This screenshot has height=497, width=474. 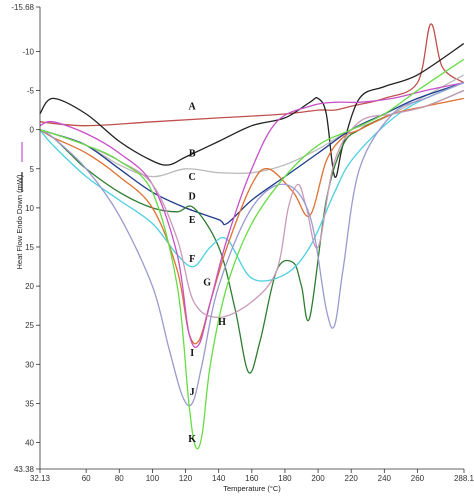 What do you see at coordinates (19, 222) in the screenshot?
I see `y-axis-title: Heat Flow Endo Down (mW)` at bounding box center [19, 222].